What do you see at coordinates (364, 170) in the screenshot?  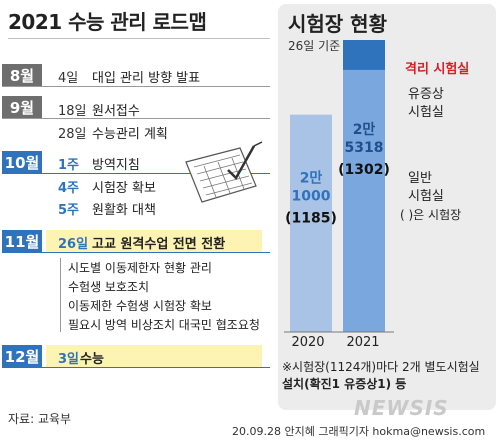 I see `bar-label-rooms: (1302)` at bounding box center [364, 170].